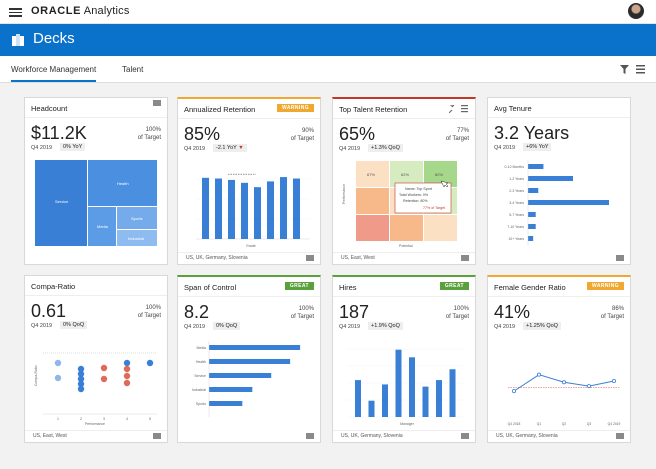 Image resolution: width=656 pixels, height=469 pixels. Describe the element at coordinates (452, 109) in the screenshot. I see `expand-icon` at that location.